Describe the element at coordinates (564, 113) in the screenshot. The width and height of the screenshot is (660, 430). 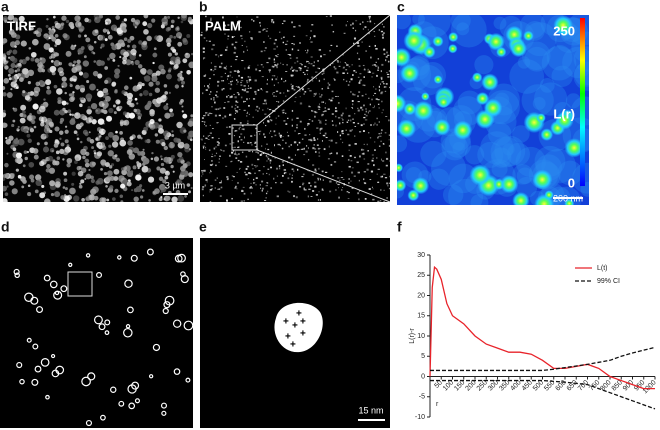
I see `colorbar-name: L(r)` at that location.